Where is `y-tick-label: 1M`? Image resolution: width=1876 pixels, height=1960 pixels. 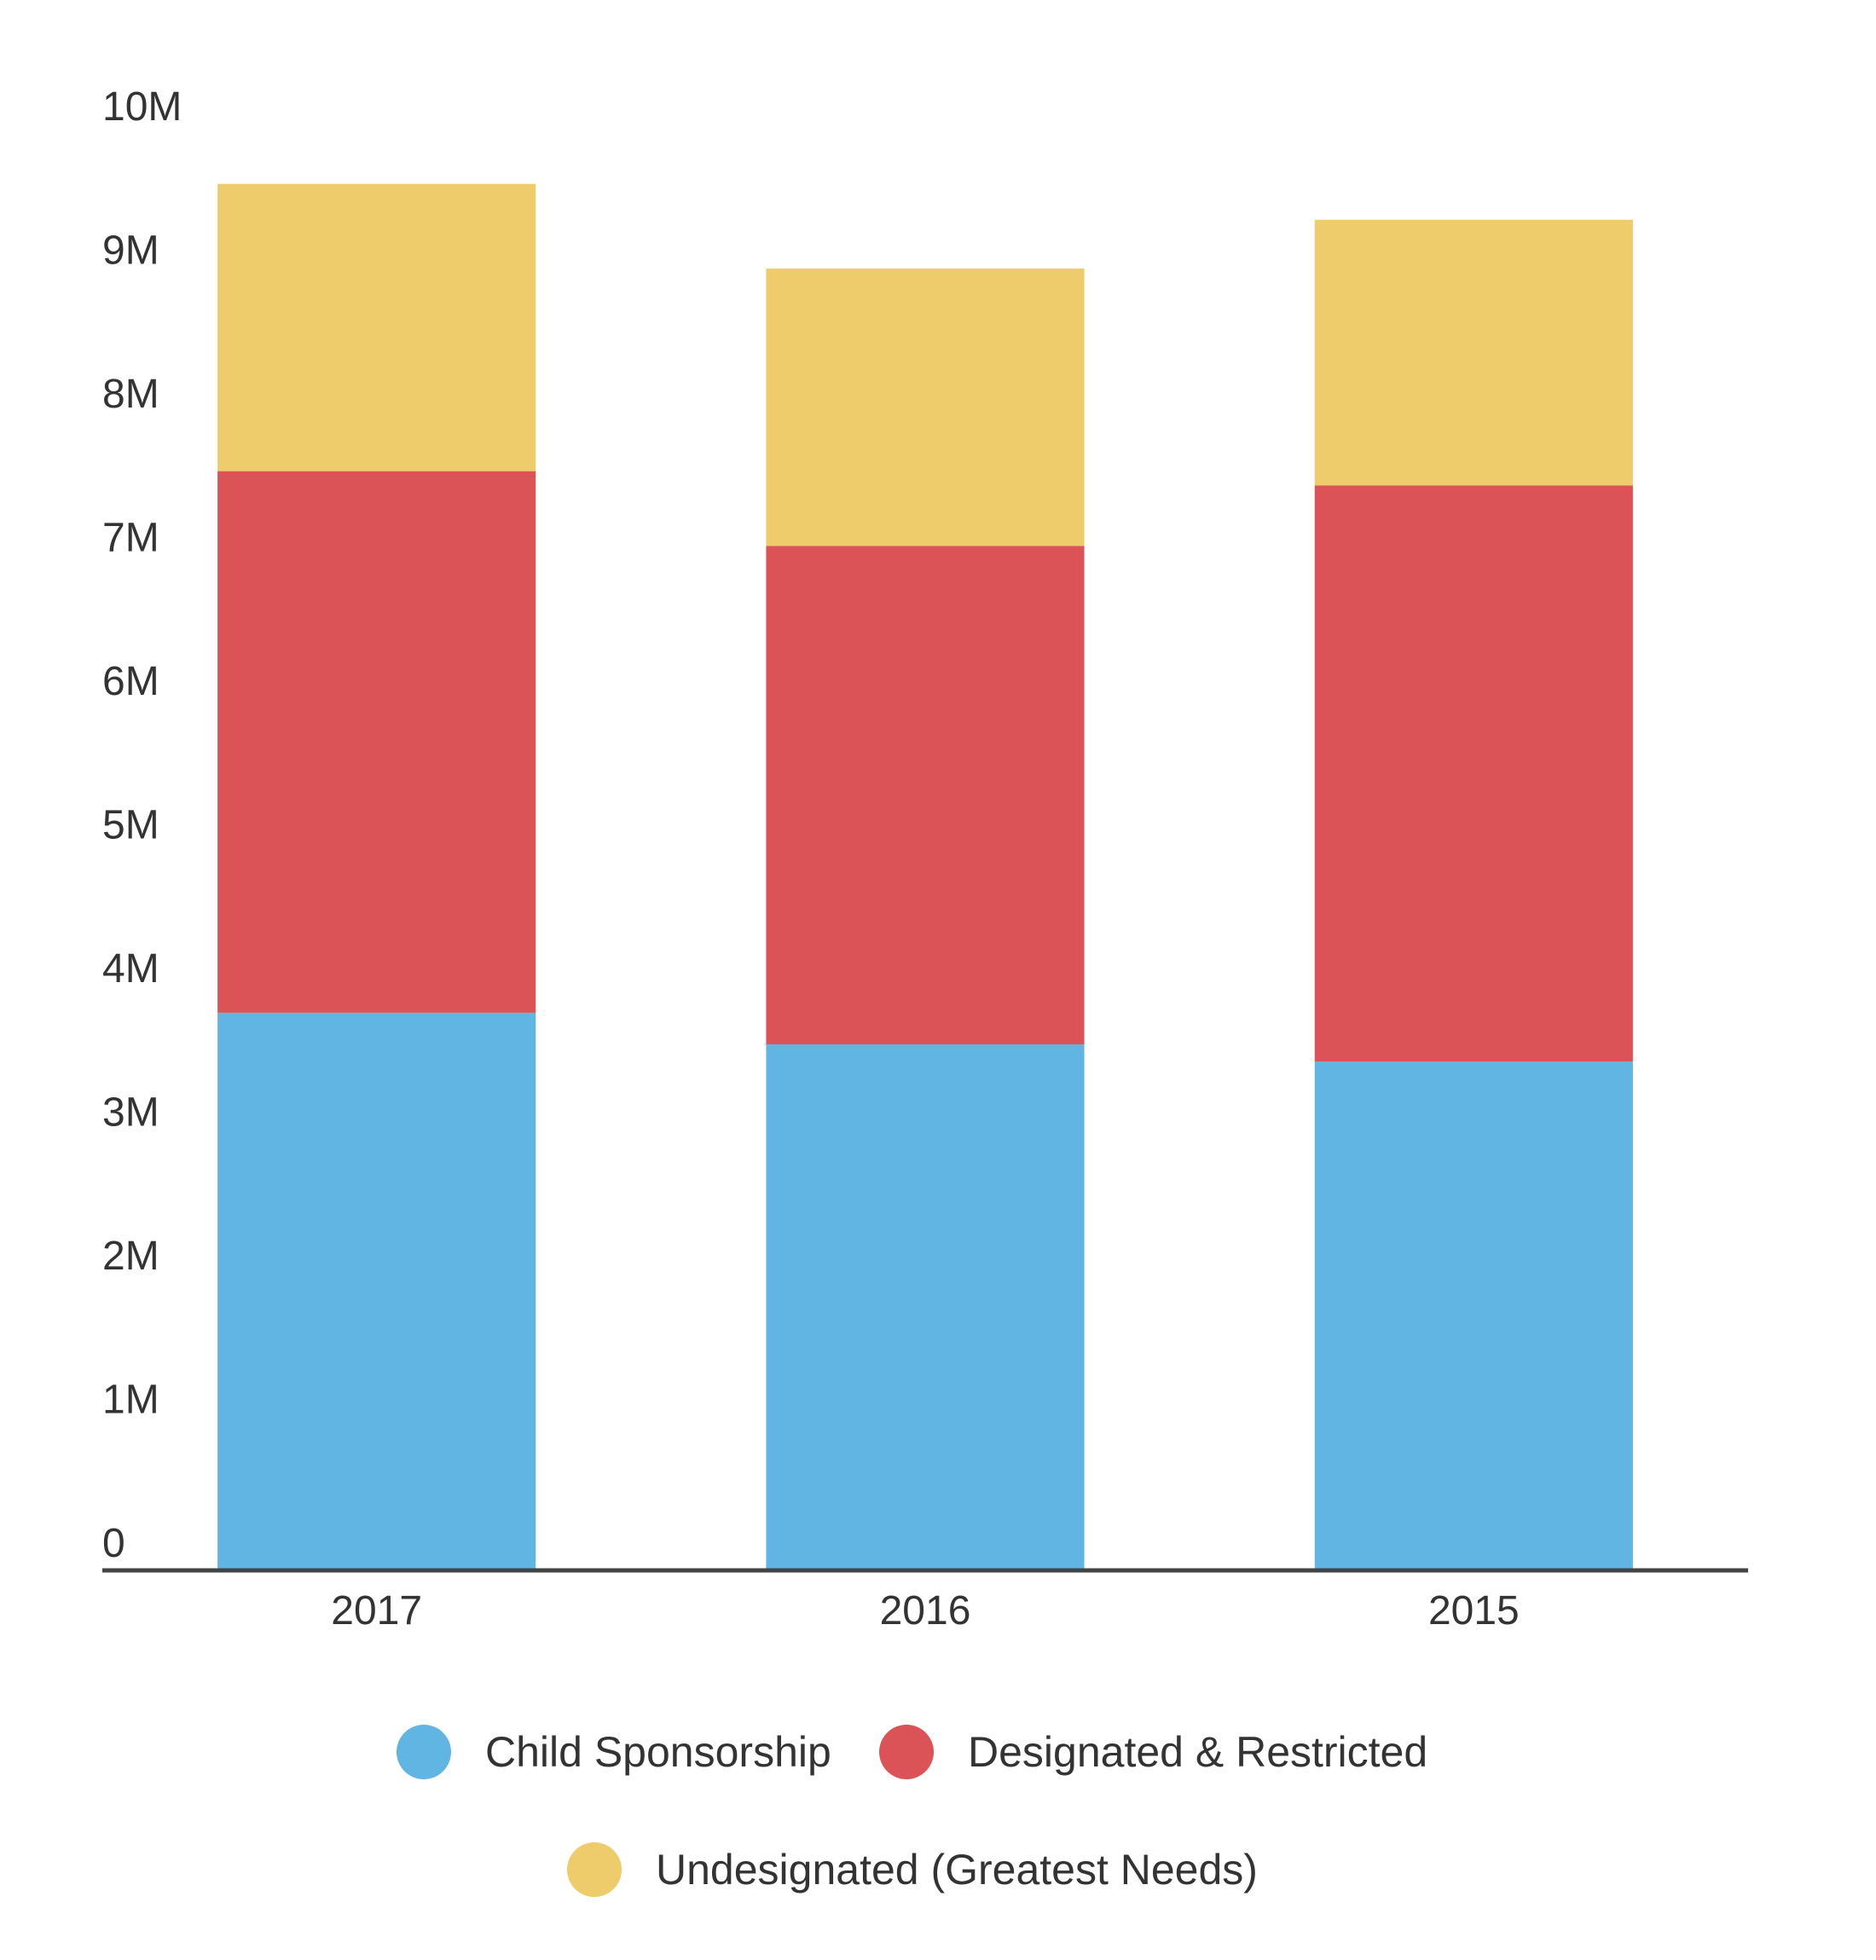 y-tick-label: 1M is located at coordinates (130, 1401).